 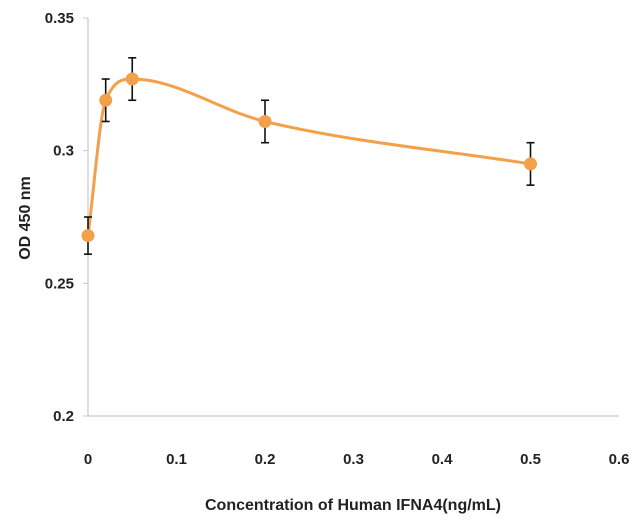 I want to click on y-tick-label: 0.35, so click(x=59, y=18).